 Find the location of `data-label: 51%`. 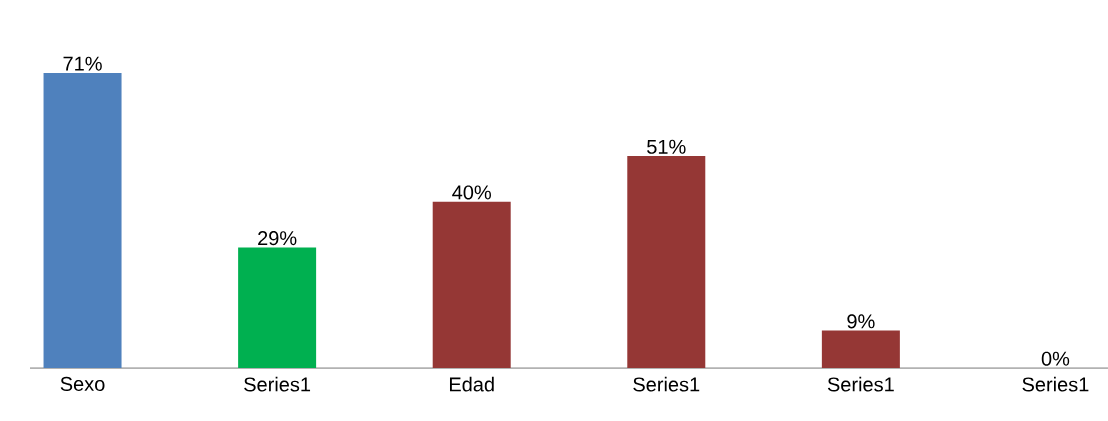

data-label: 51% is located at coordinates (666, 146).